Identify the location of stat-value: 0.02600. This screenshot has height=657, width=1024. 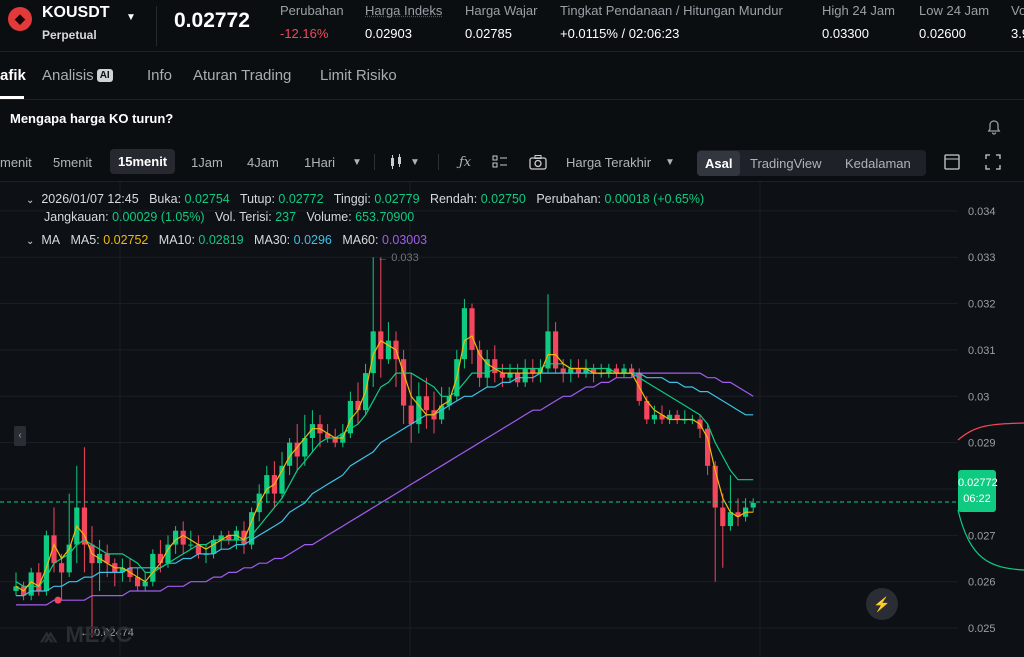
(942, 33).